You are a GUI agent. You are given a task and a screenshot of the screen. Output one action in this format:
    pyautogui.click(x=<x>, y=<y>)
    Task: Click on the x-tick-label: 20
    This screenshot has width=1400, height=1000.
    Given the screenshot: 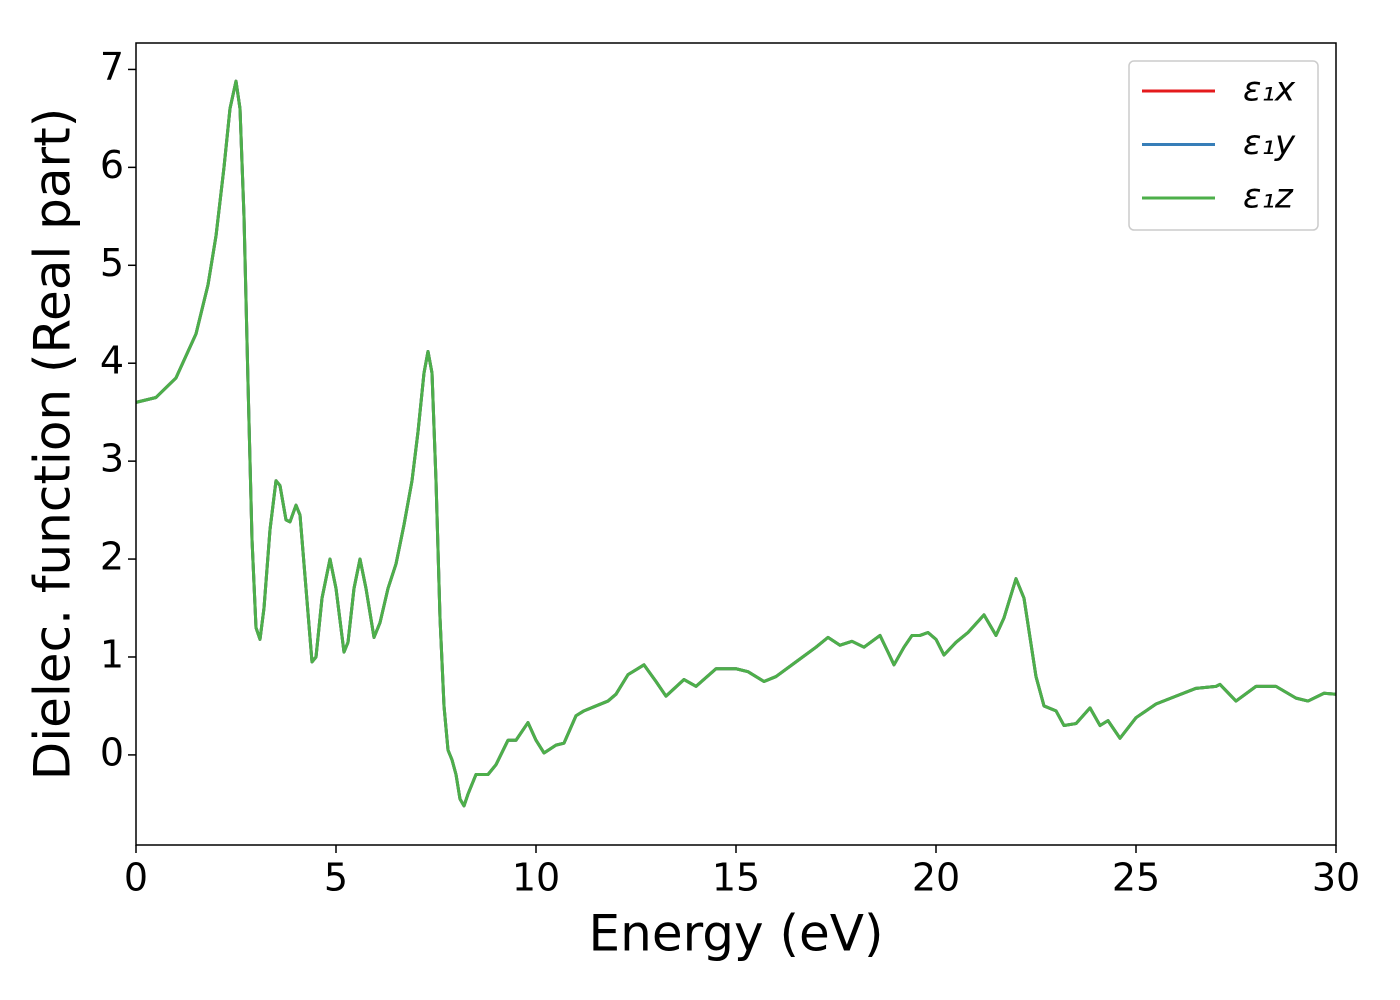 What is the action you would take?
    pyautogui.click(x=936, y=878)
    